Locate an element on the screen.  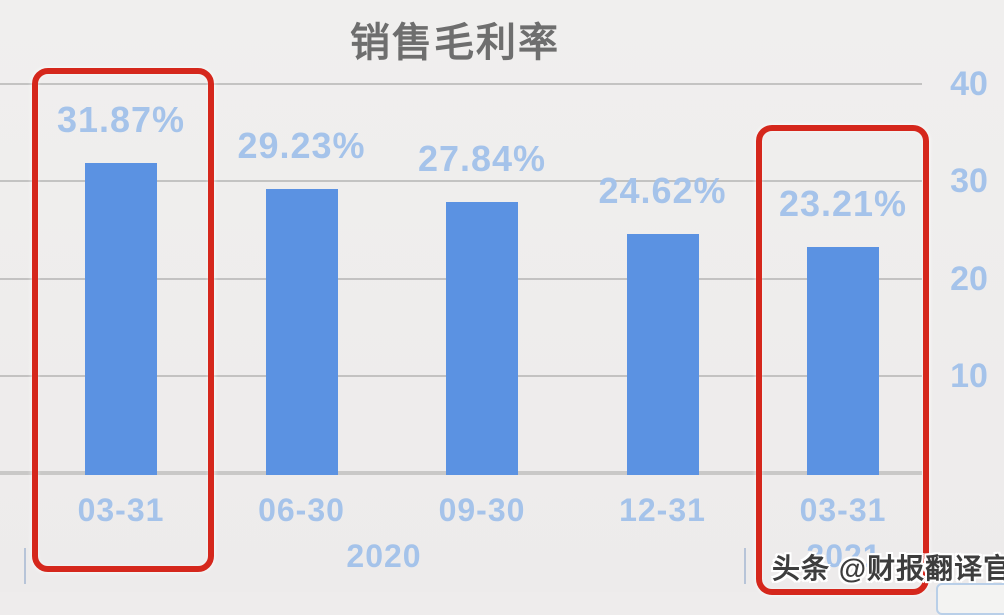
bar-value-label: 27.84% is located at coordinates (482, 159).